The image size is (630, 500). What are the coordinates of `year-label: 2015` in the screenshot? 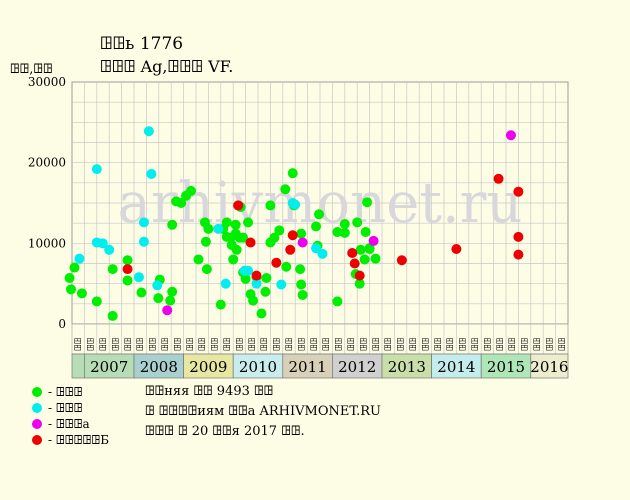 It's located at (506, 367).